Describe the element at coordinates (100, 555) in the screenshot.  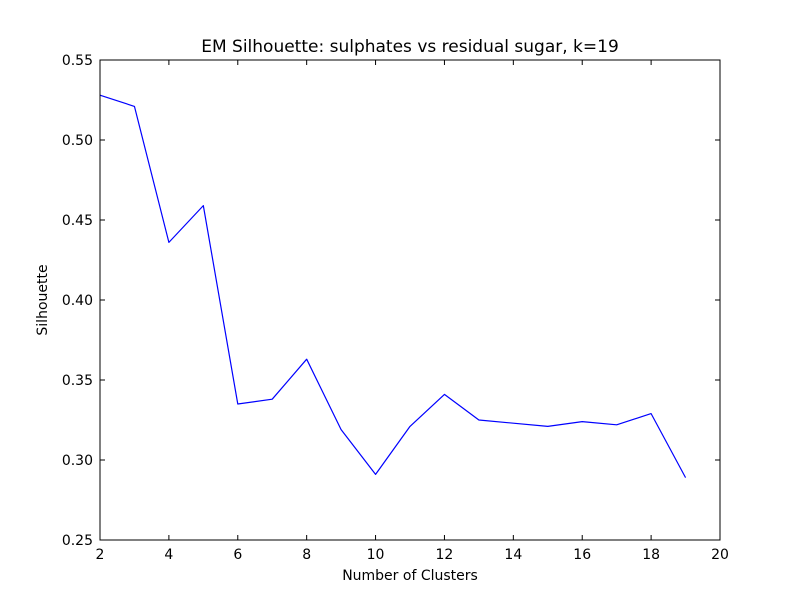
I see `x-tick-label: 2` at that location.